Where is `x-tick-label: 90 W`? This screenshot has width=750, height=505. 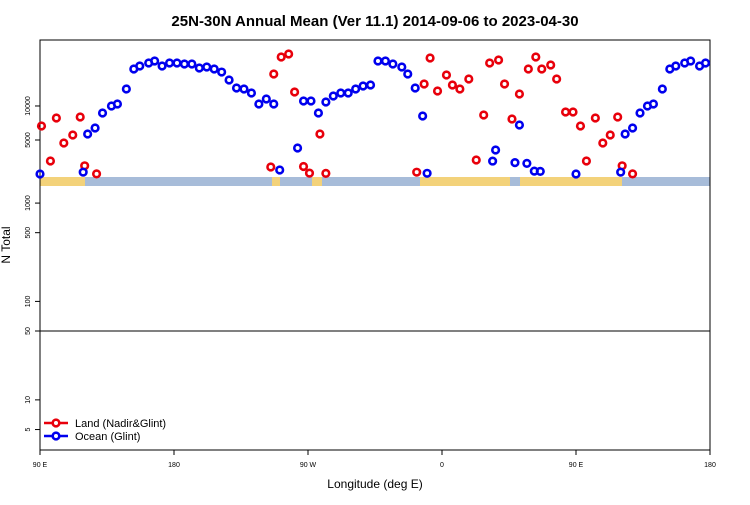 x-tick-label: 90 W is located at coordinates (308, 465).